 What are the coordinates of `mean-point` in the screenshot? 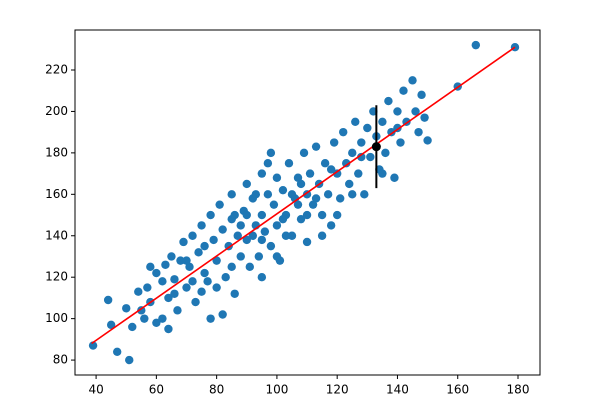 It's located at (376, 147).